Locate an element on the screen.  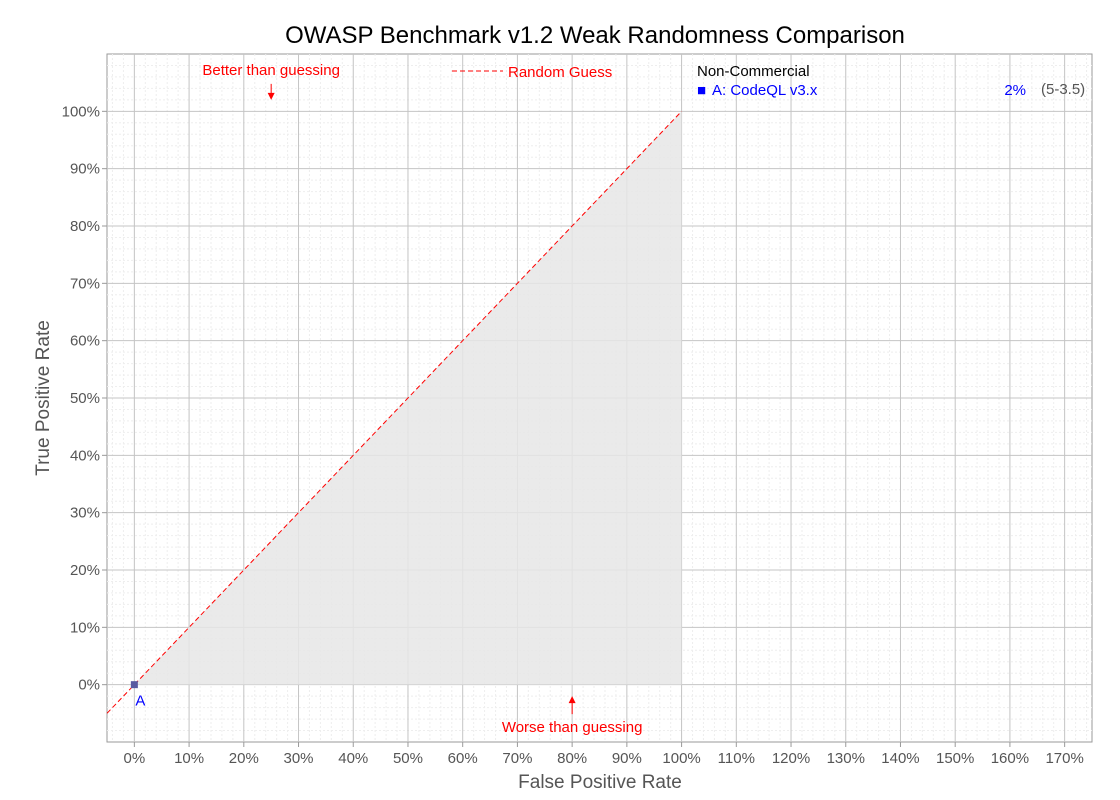
y-tick-label: 10% is located at coordinates (85, 627).